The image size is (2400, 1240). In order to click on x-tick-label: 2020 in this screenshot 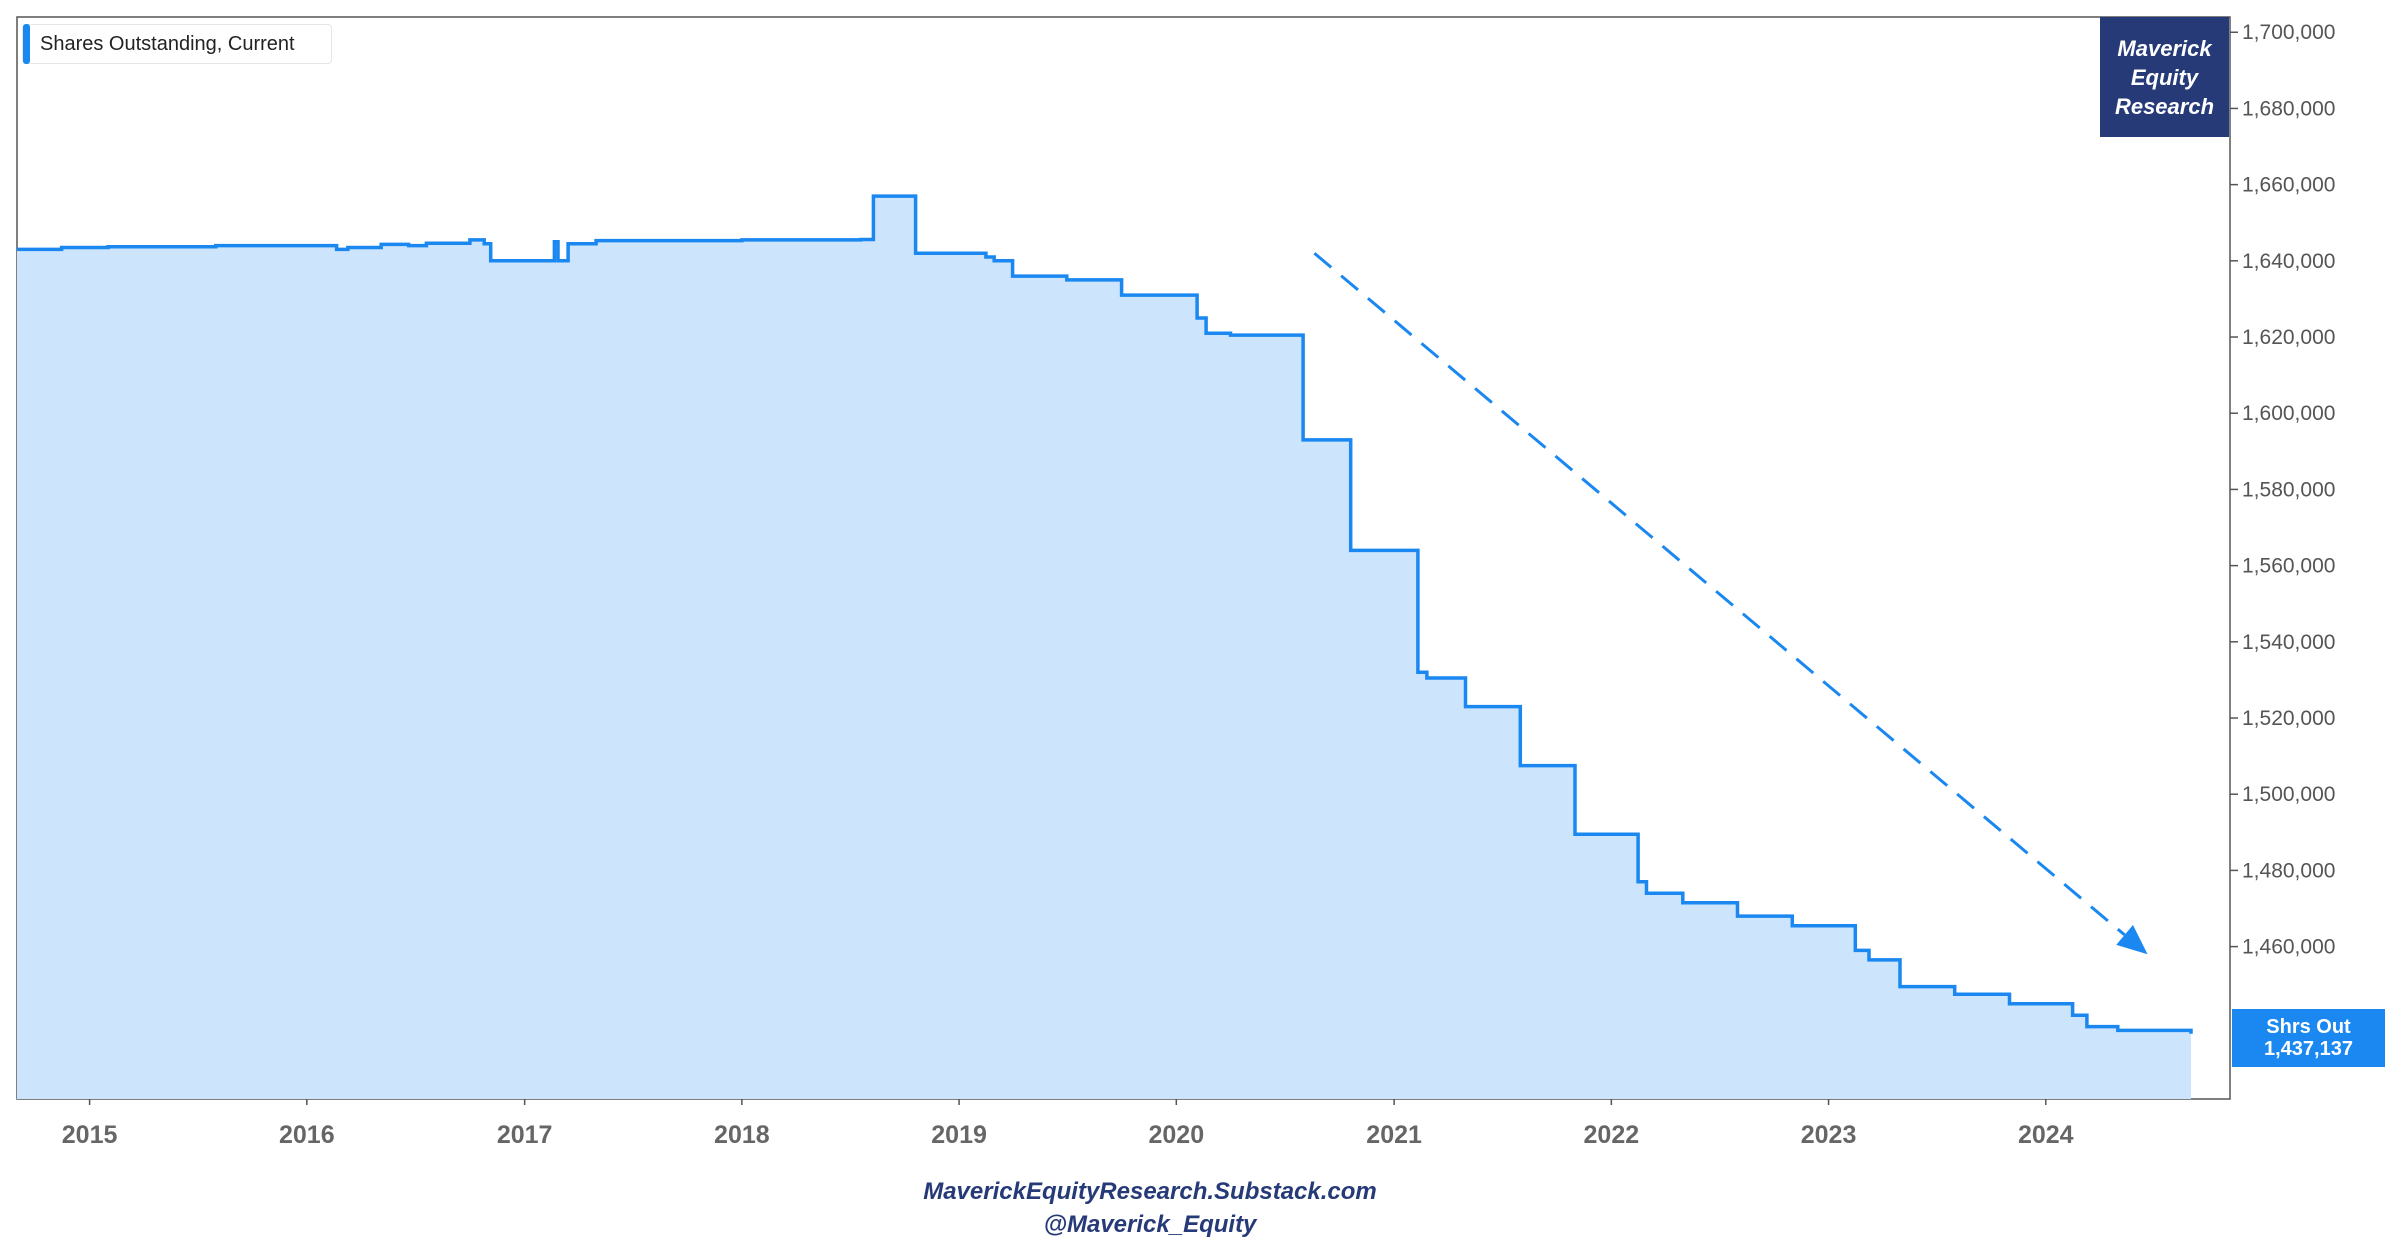, I will do `click(1176, 1135)`.